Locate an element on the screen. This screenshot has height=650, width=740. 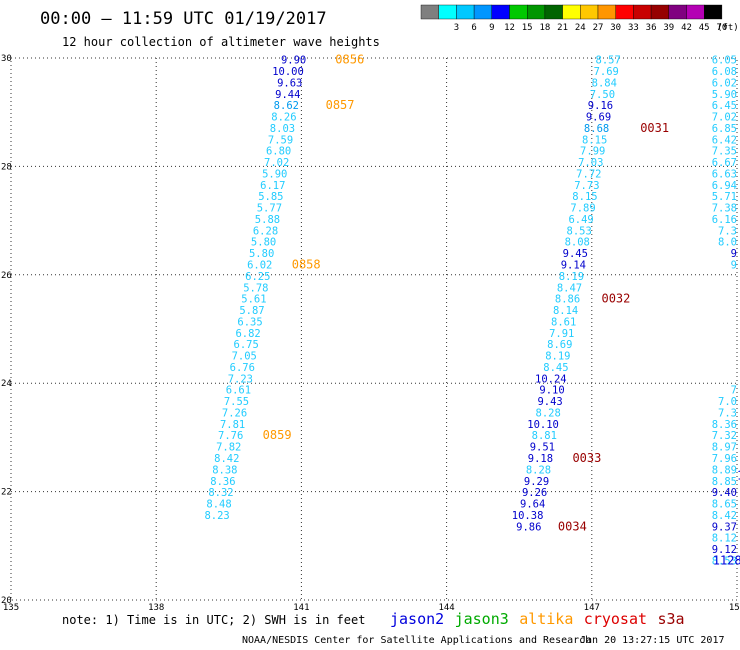
swh-value: 8.48 is located at coordinates (218, 505).